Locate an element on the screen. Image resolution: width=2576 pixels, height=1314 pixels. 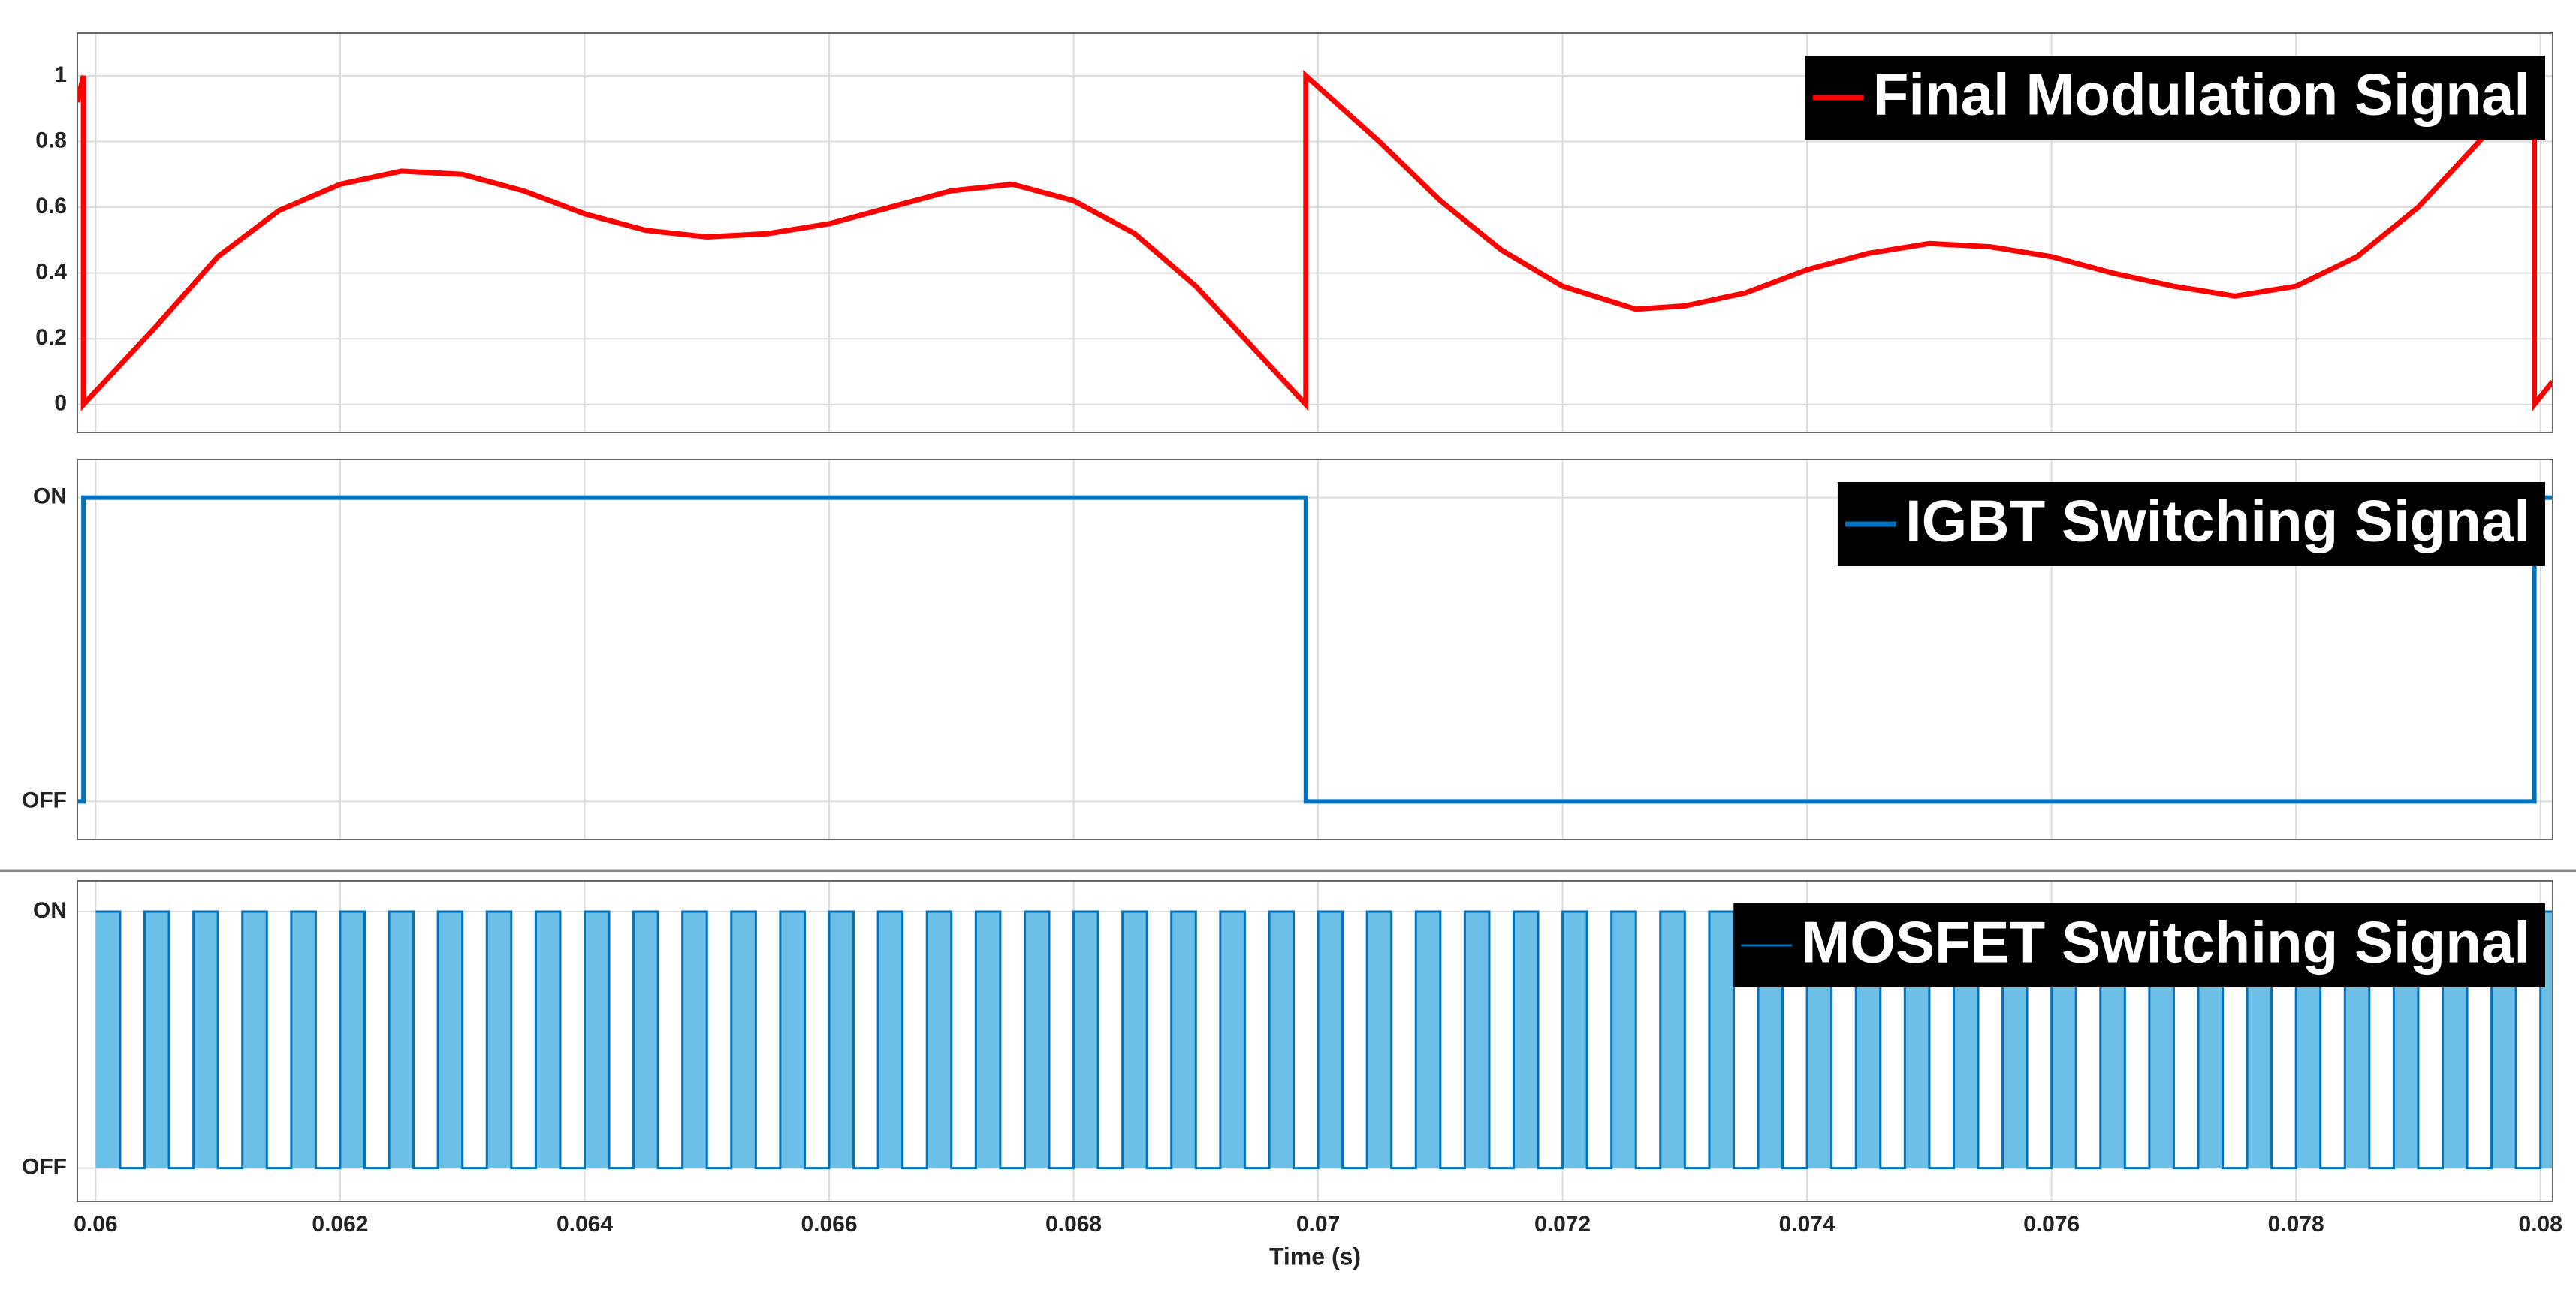
legend: IGBT Switching Signal is located at coordinates (2191, 524).